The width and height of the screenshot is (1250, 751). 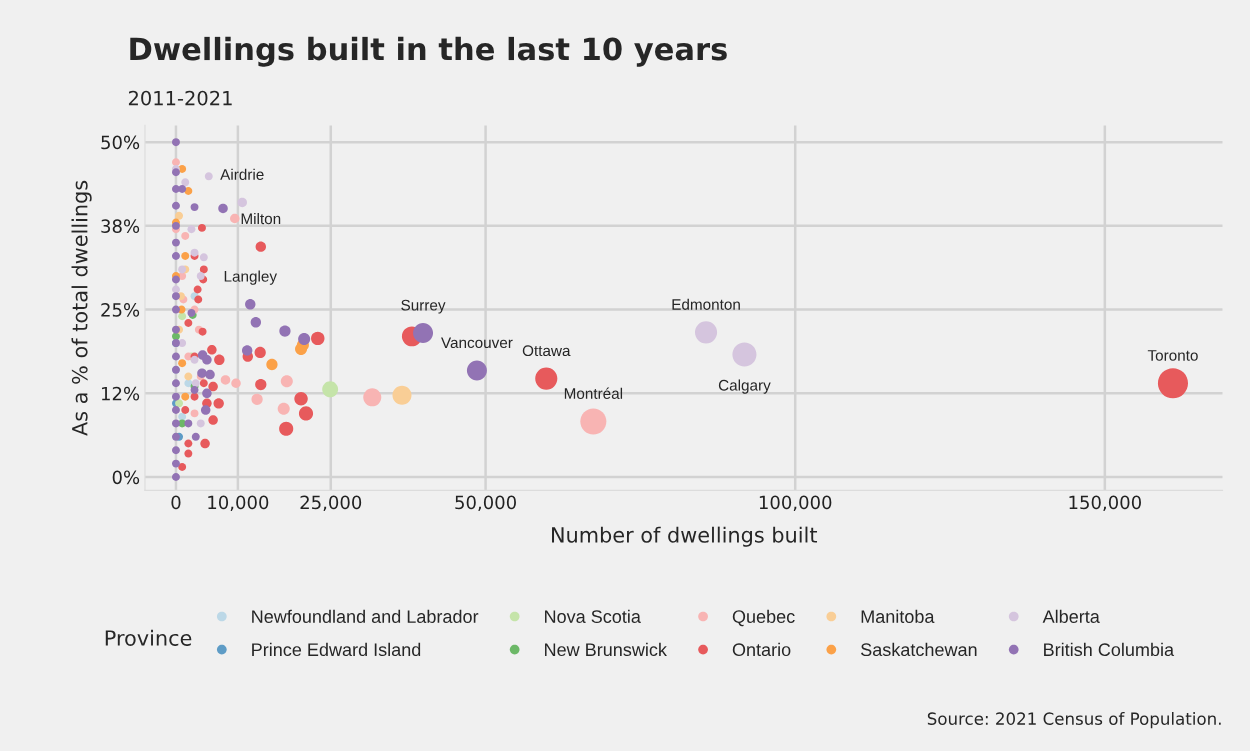 What do you see at coordinates (898, 616) in the screenshot?
I see `legend-label: Manitoba` at bounding box center [898, 616].